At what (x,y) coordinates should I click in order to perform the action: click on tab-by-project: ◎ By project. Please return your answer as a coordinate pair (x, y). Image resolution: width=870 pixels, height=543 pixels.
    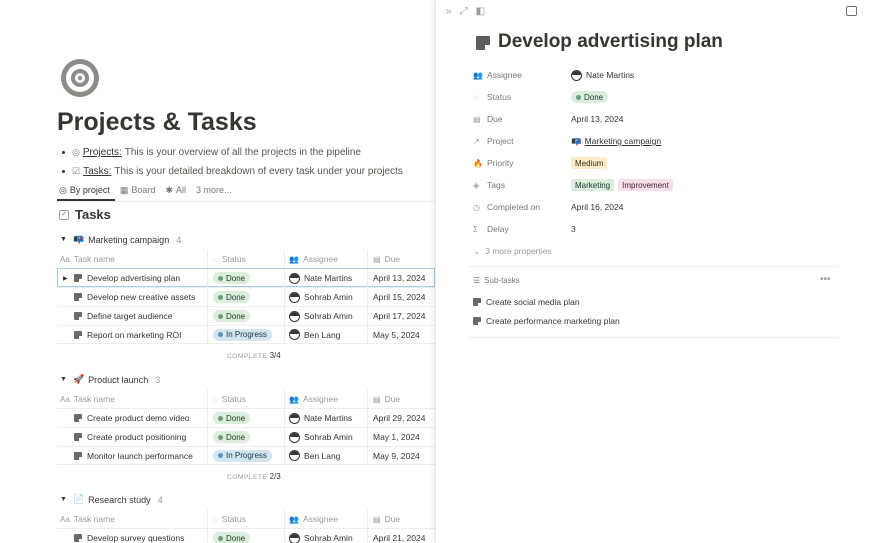
    Looking at the image, I should click on (84, 190).